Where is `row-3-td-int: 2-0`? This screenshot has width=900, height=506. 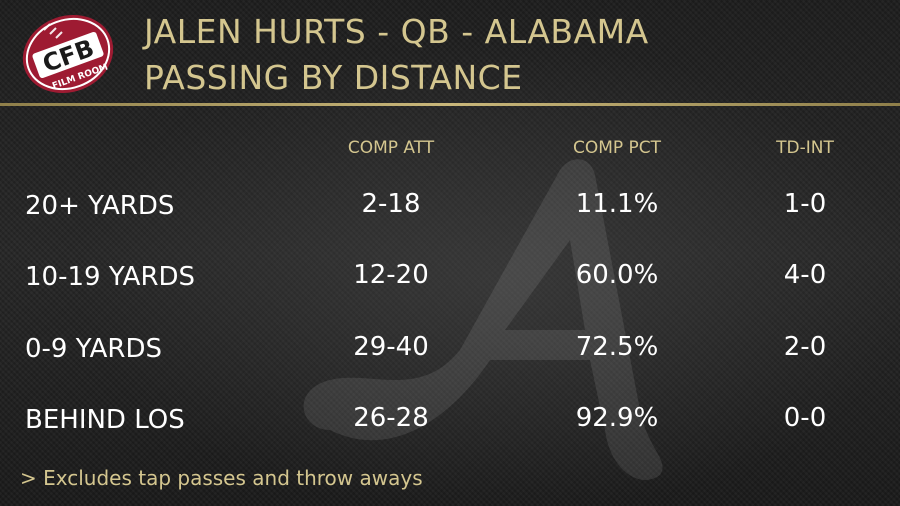
row-3-td-int: 2-0 is located at coordinates (805, 347).